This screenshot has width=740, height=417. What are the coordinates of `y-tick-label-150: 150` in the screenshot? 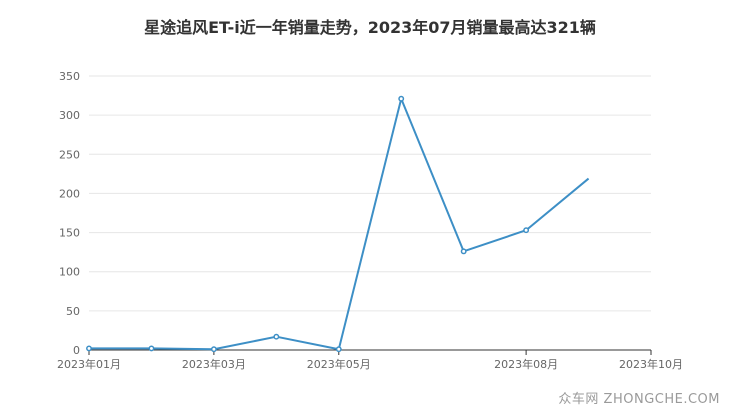 It's located at (69, 233).